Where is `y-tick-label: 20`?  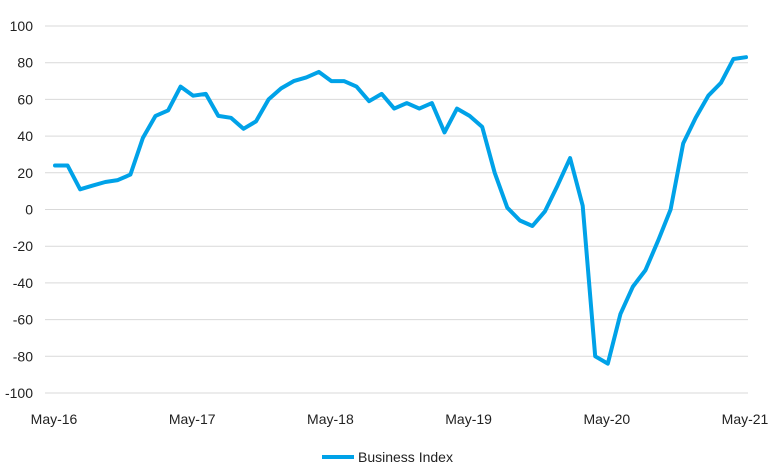 y-tick-label: 20 is located at coordinates (25, 173).